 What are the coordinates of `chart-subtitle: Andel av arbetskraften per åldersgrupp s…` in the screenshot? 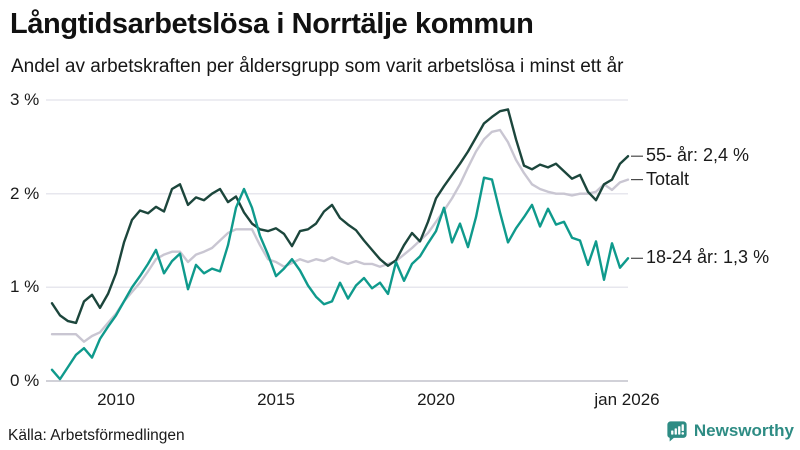 It's located at (317, 66).